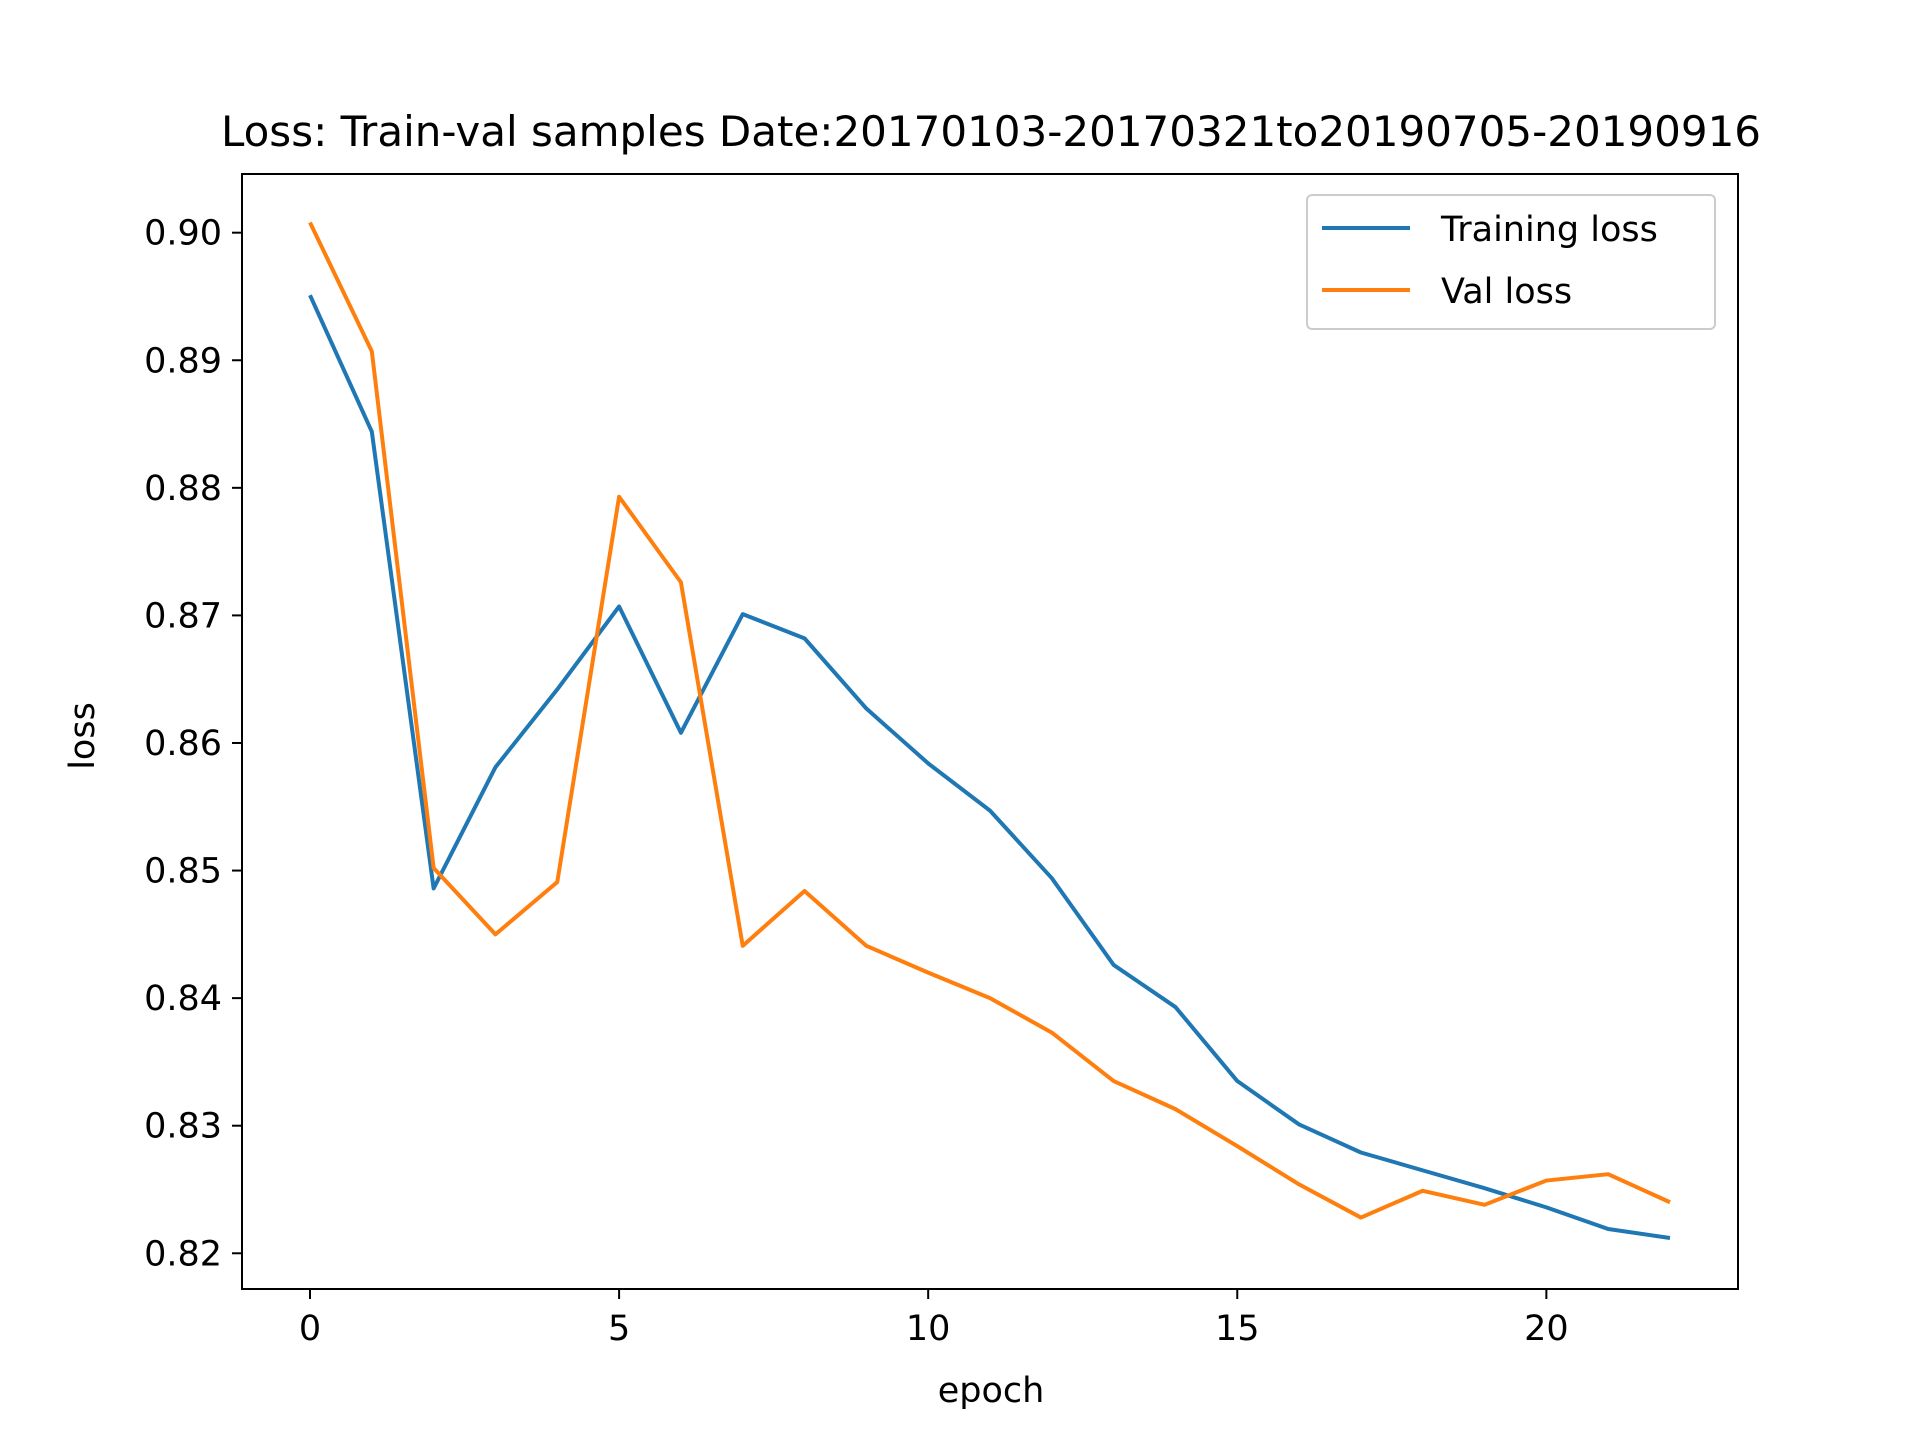 The height and width of the screenshot is (1440, 1920). I want to click on x-tick-label: 10, so click(928, 1329).